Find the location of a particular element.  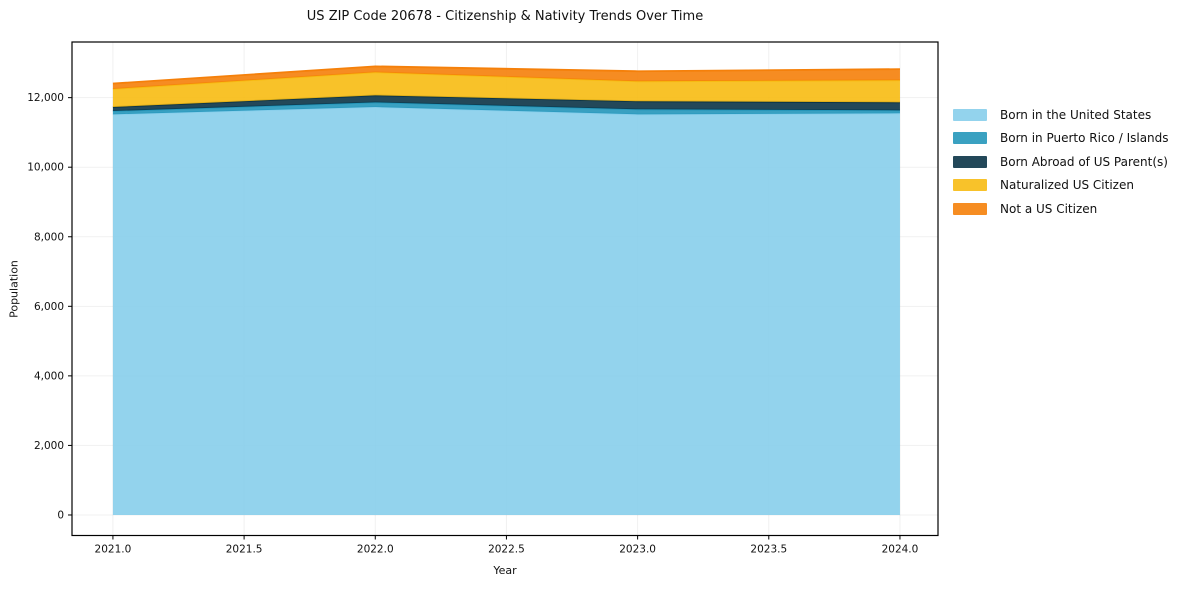

x-tick-label: 2023.0 is located at coordinates (637, 550).